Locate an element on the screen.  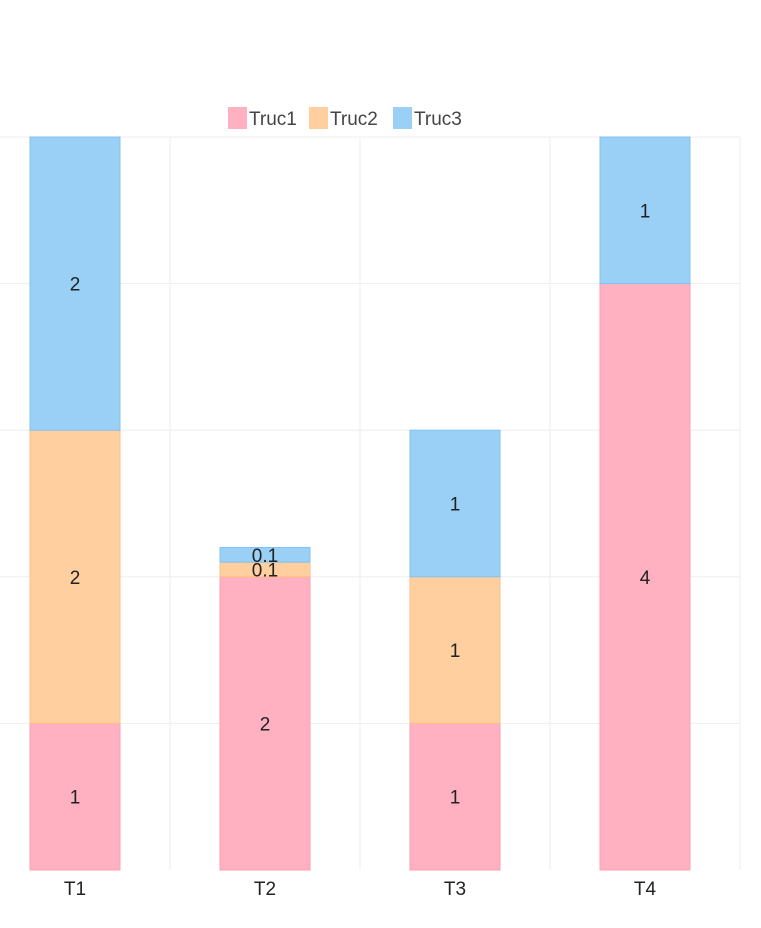
x-tick-label-t1: T1 is located at coordinates (75, 889).